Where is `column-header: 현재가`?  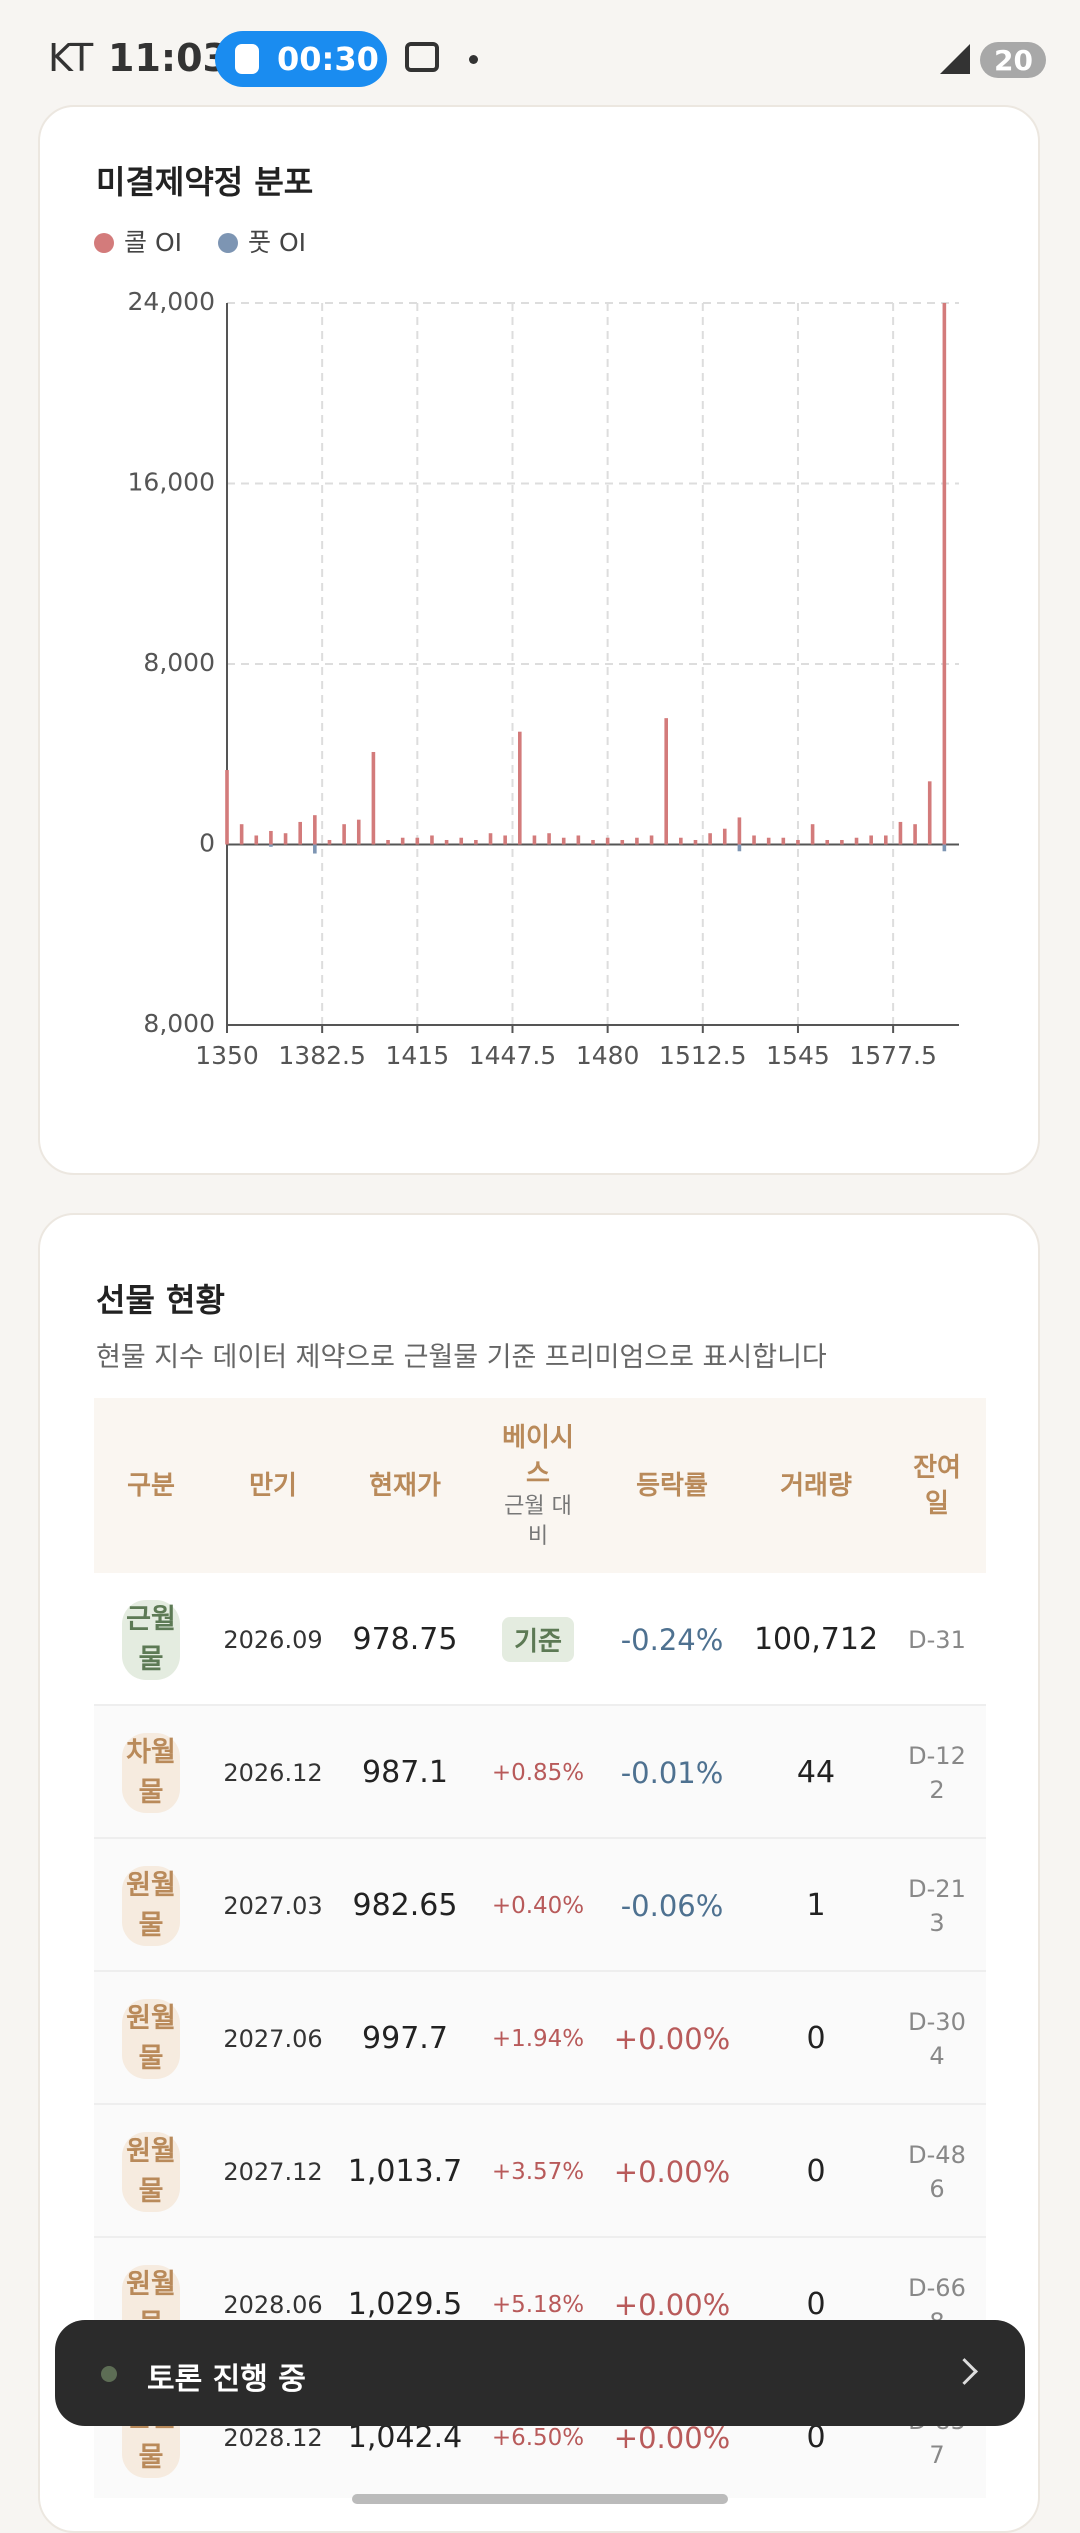
column-header: 현재가 is located at coordinates (405, 1485).